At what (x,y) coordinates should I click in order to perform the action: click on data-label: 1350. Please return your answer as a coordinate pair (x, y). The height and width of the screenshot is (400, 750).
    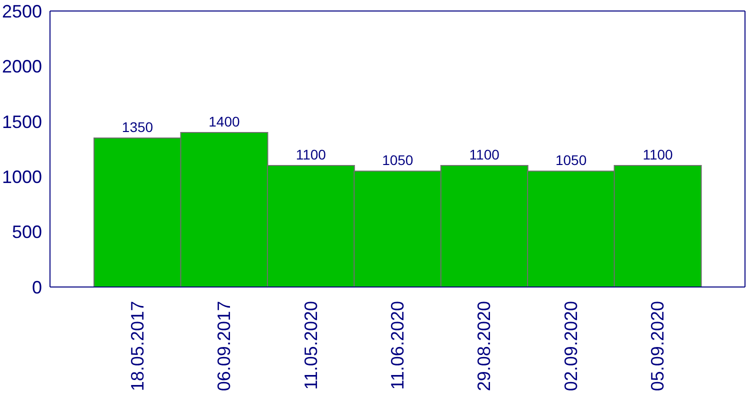
    Looking at the image, I should click on (138, 126).